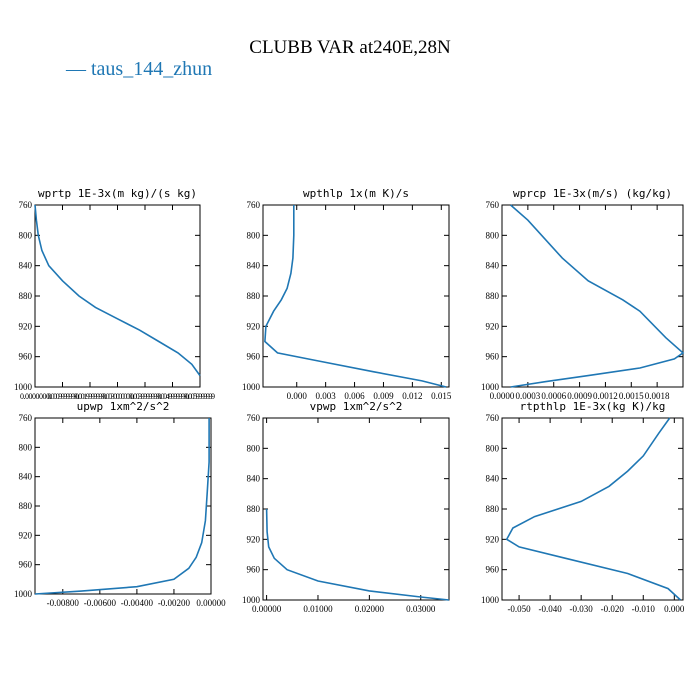  What do you see at coordinates (550, 609) in the screenshot?
I see `x-tick-label: -0.040` at bounding box center [550, 609].